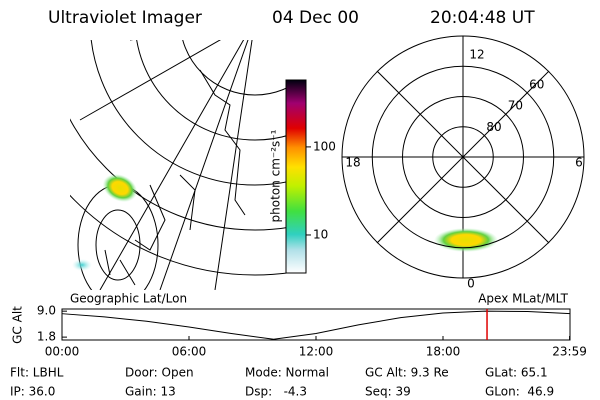 The width and height of the screenshot is (600, 400). What do you see at coordinates (324, 146) in the screenshot?
I see `colorbar-tick-label: 100` at bounding box center [324, 146].